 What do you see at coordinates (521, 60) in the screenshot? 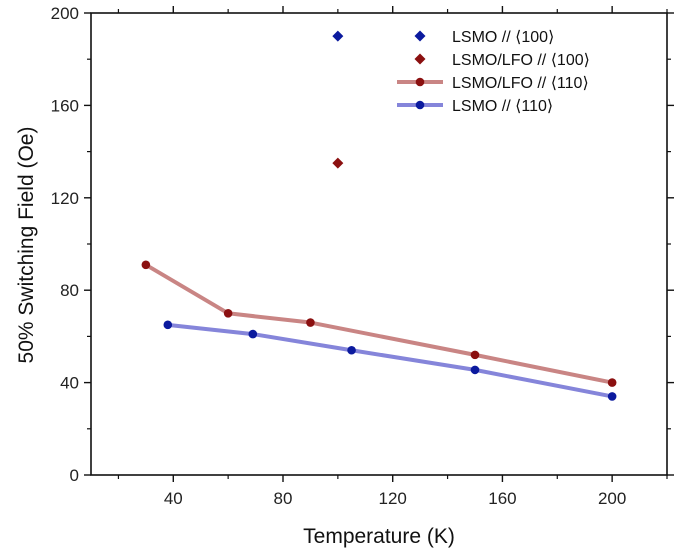
I see `legend-label: LSMO/LFO // ⟨100⟩` at bounding box center [521, 60].